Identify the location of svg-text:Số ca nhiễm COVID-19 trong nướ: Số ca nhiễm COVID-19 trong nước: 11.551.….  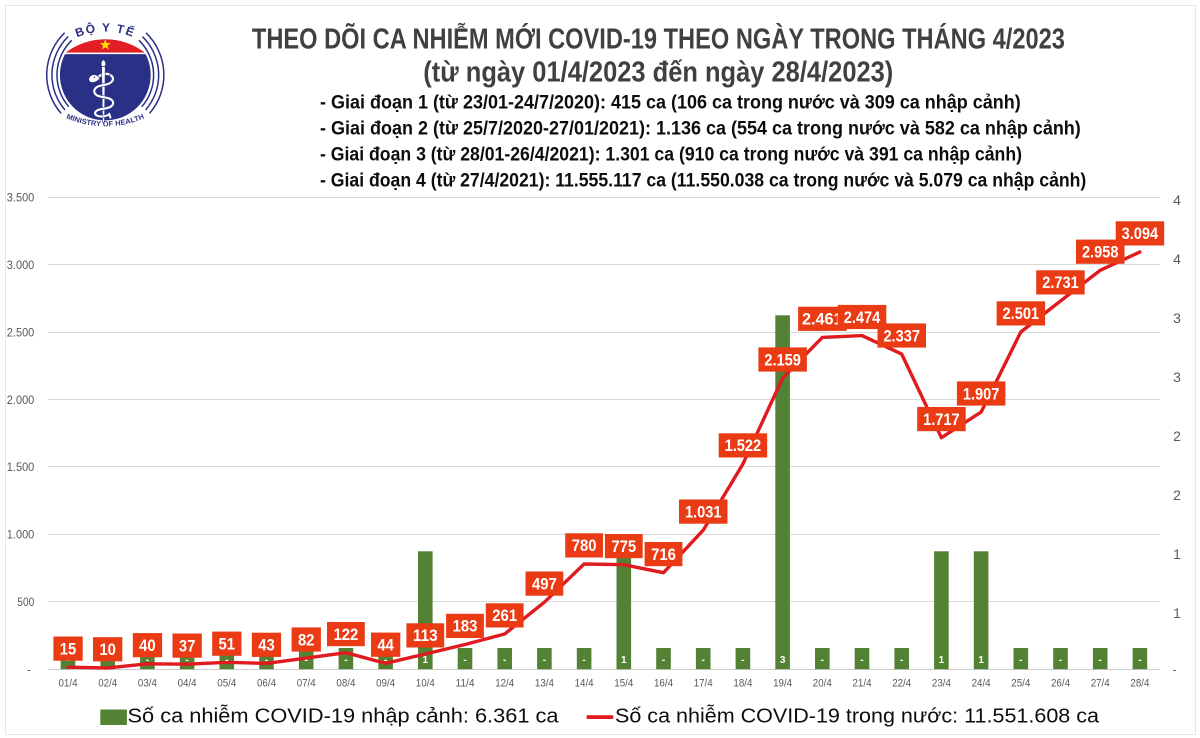
(857, 716).